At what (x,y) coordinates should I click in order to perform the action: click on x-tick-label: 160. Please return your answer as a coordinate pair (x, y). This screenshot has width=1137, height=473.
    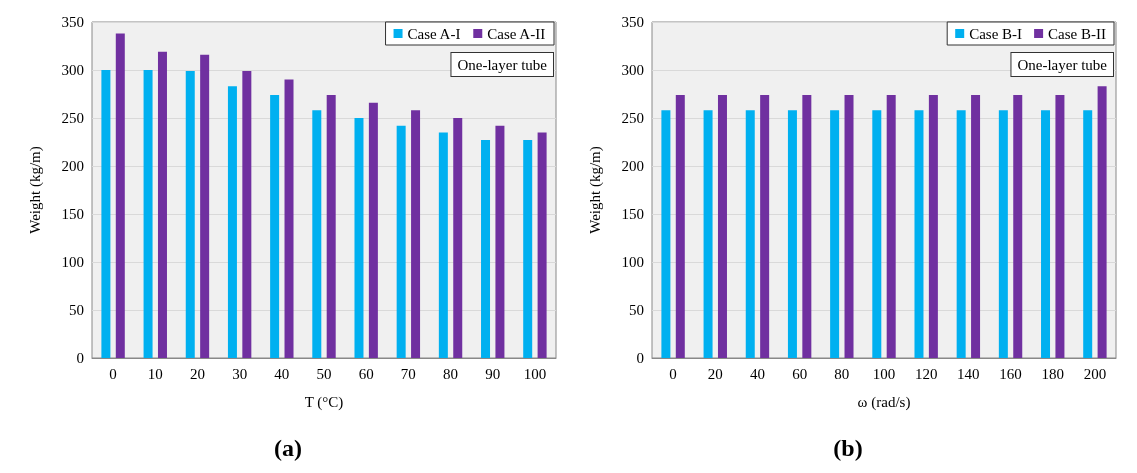
    Looking at the image, I should click on (1010, 373).